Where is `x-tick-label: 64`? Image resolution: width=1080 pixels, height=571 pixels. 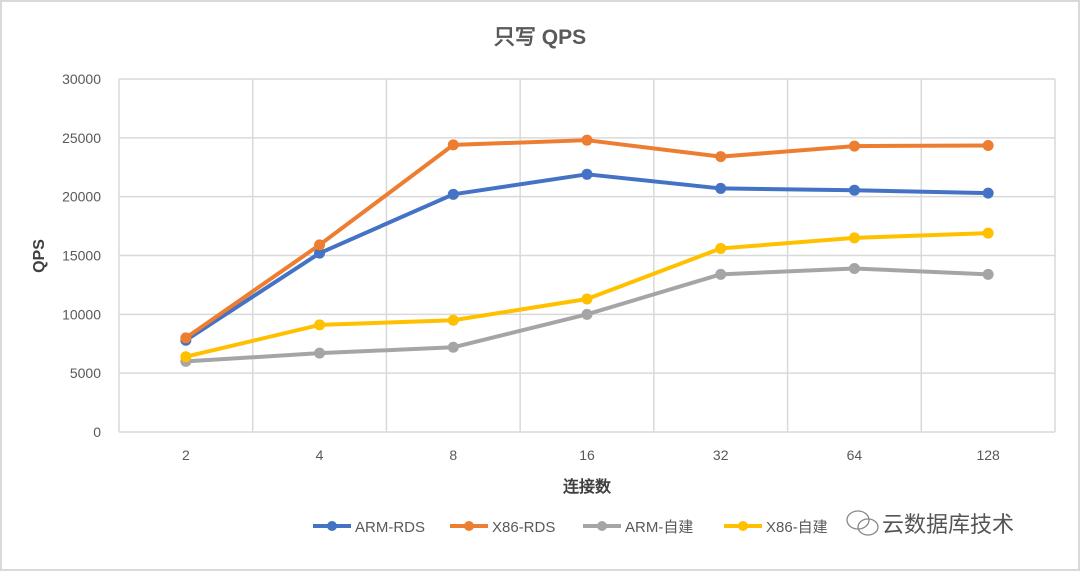 x-tick-label: 64 is located at coordinates (855, 455).